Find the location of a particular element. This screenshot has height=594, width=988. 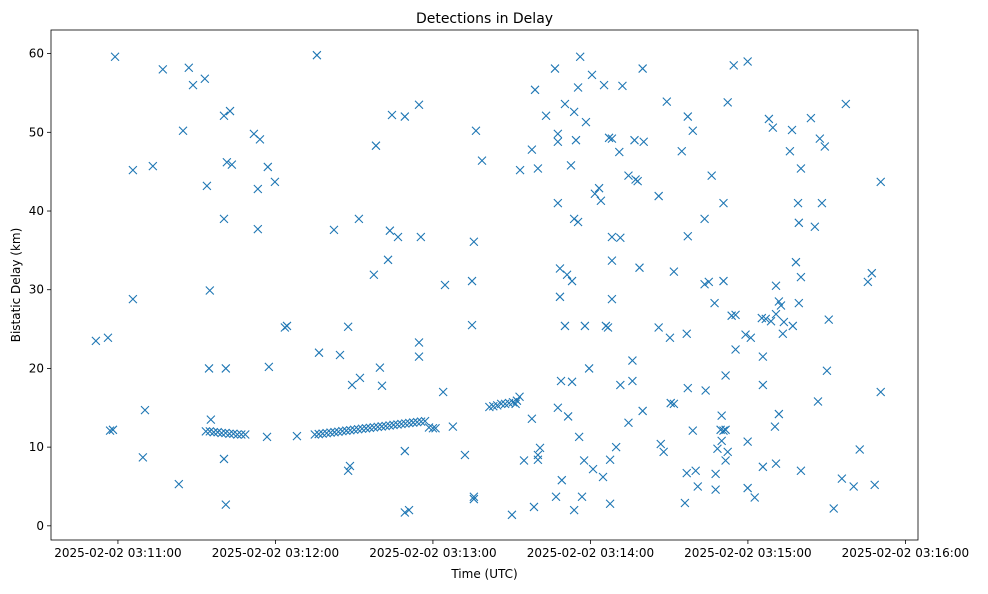

y-axis: 0 10 20 30 40 50 60 is located at coordinates (40, 290).